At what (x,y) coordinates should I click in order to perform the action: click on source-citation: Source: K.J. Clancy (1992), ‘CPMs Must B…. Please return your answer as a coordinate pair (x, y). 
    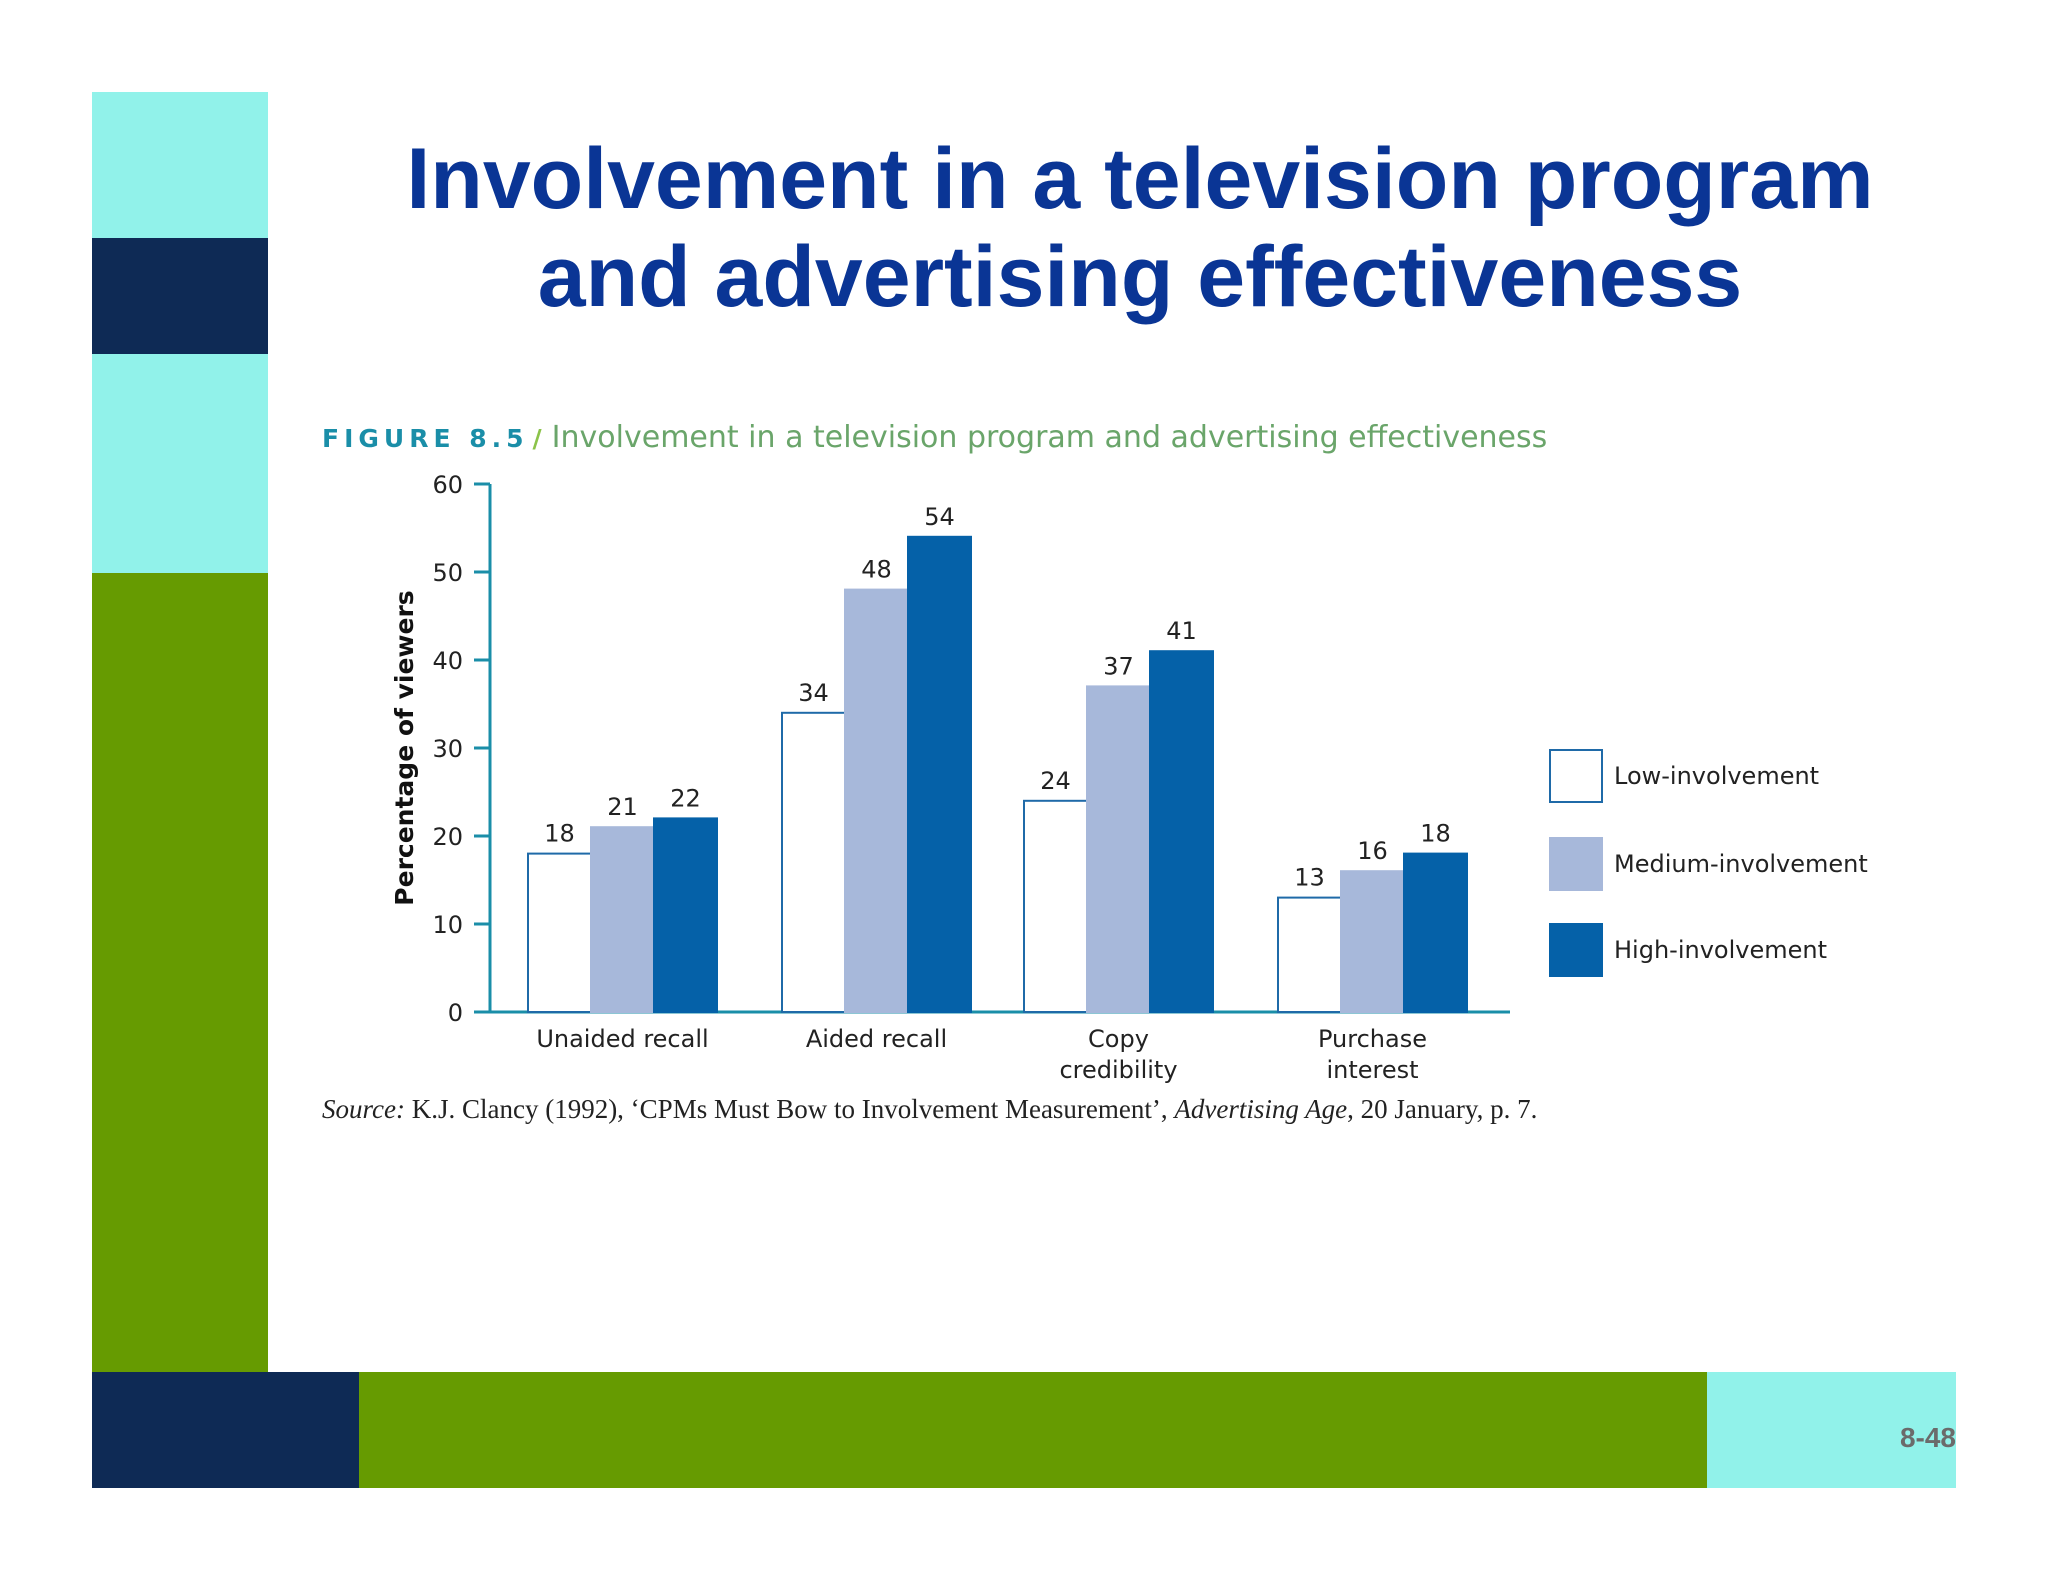
    Looking at the image, I should click on (929, 1109).